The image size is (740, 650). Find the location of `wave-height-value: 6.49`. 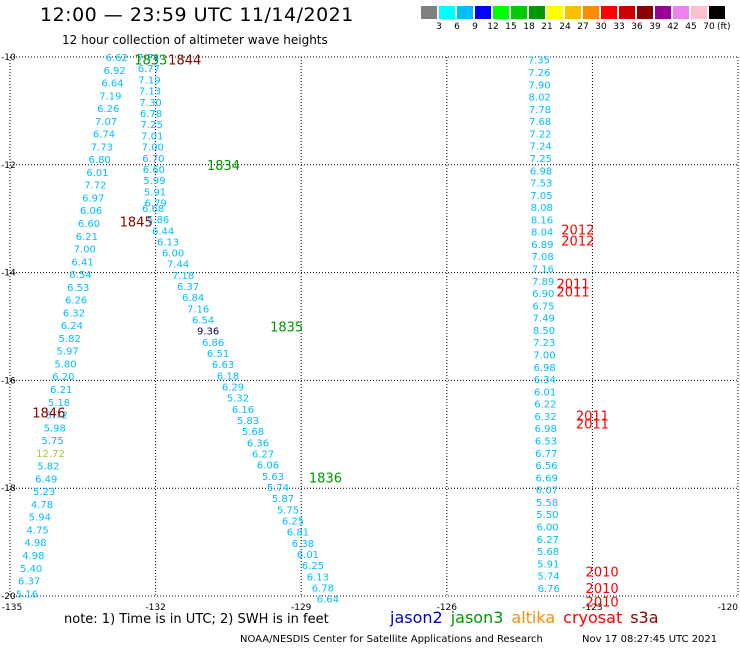

wave-height-value: 6.49 is located at coordinates (46, 479).